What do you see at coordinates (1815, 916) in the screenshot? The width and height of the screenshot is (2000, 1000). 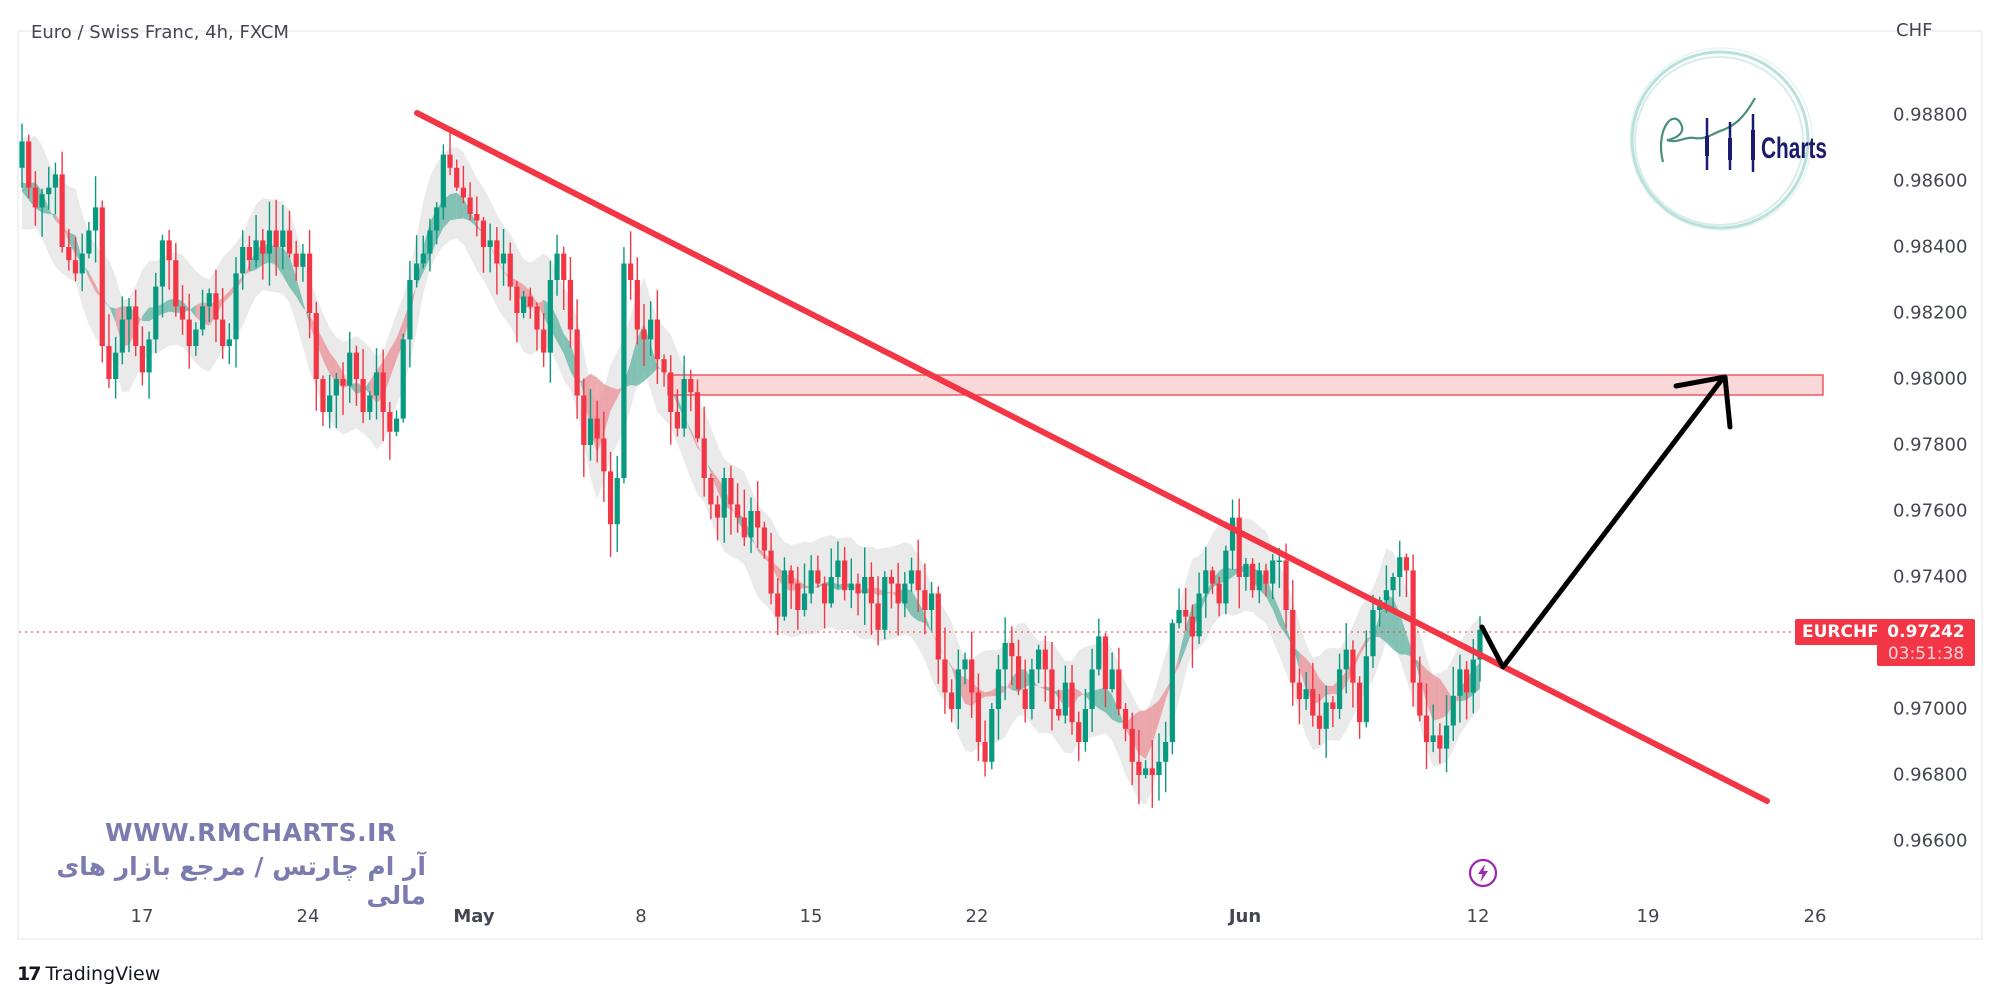 I see `time-tick: 26` at bounding box center [1815, 916].